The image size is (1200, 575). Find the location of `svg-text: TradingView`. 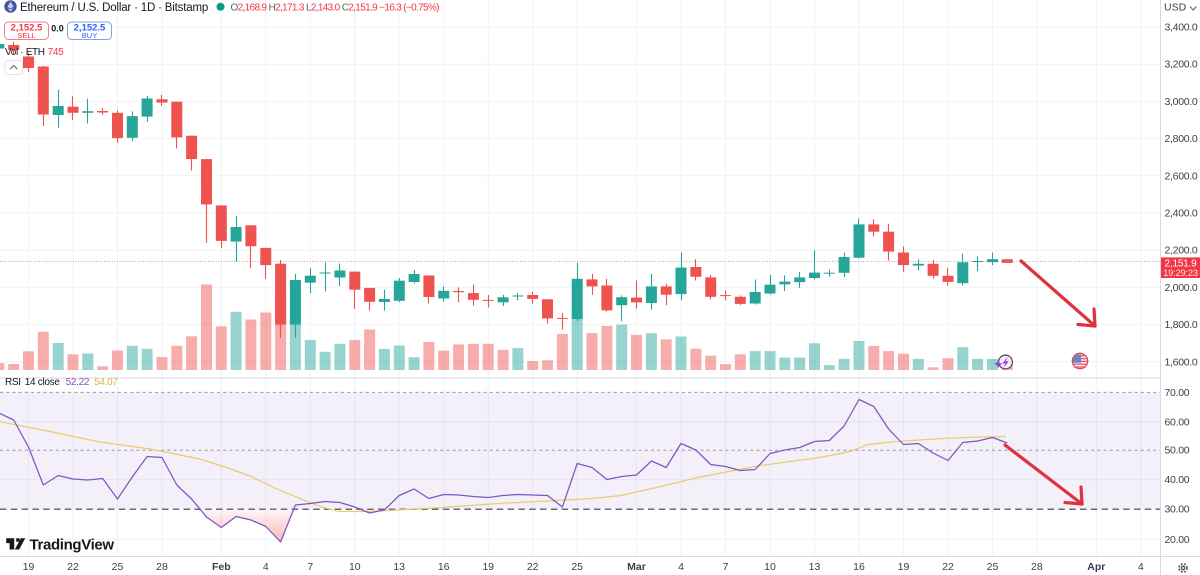

svg-text: TradingView is located at coordinates (72, 545).